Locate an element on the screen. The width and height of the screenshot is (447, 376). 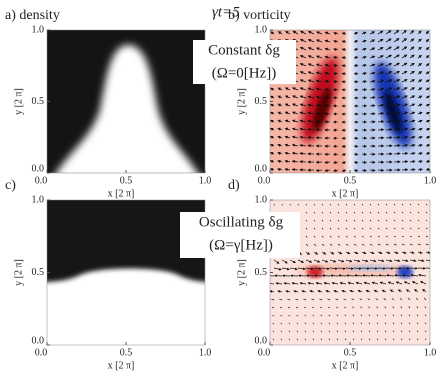
annotation: Constant δg is located at coordinates (244, 50).